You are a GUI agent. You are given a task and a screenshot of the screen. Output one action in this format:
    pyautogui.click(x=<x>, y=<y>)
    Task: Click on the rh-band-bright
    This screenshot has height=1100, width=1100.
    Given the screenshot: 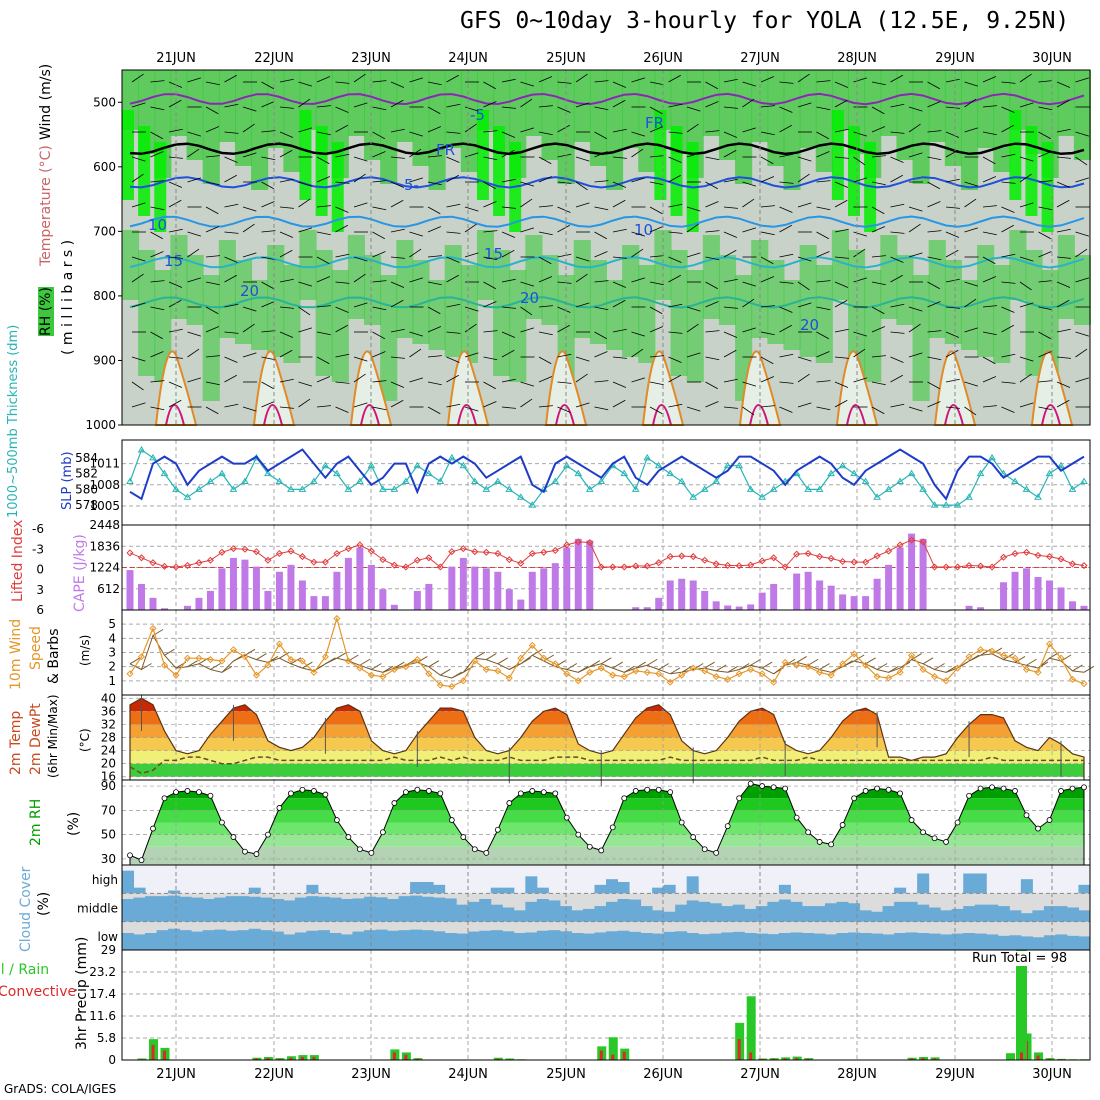 What is the action you would take?
    pyautogui.click(x=1047, y=187)
    